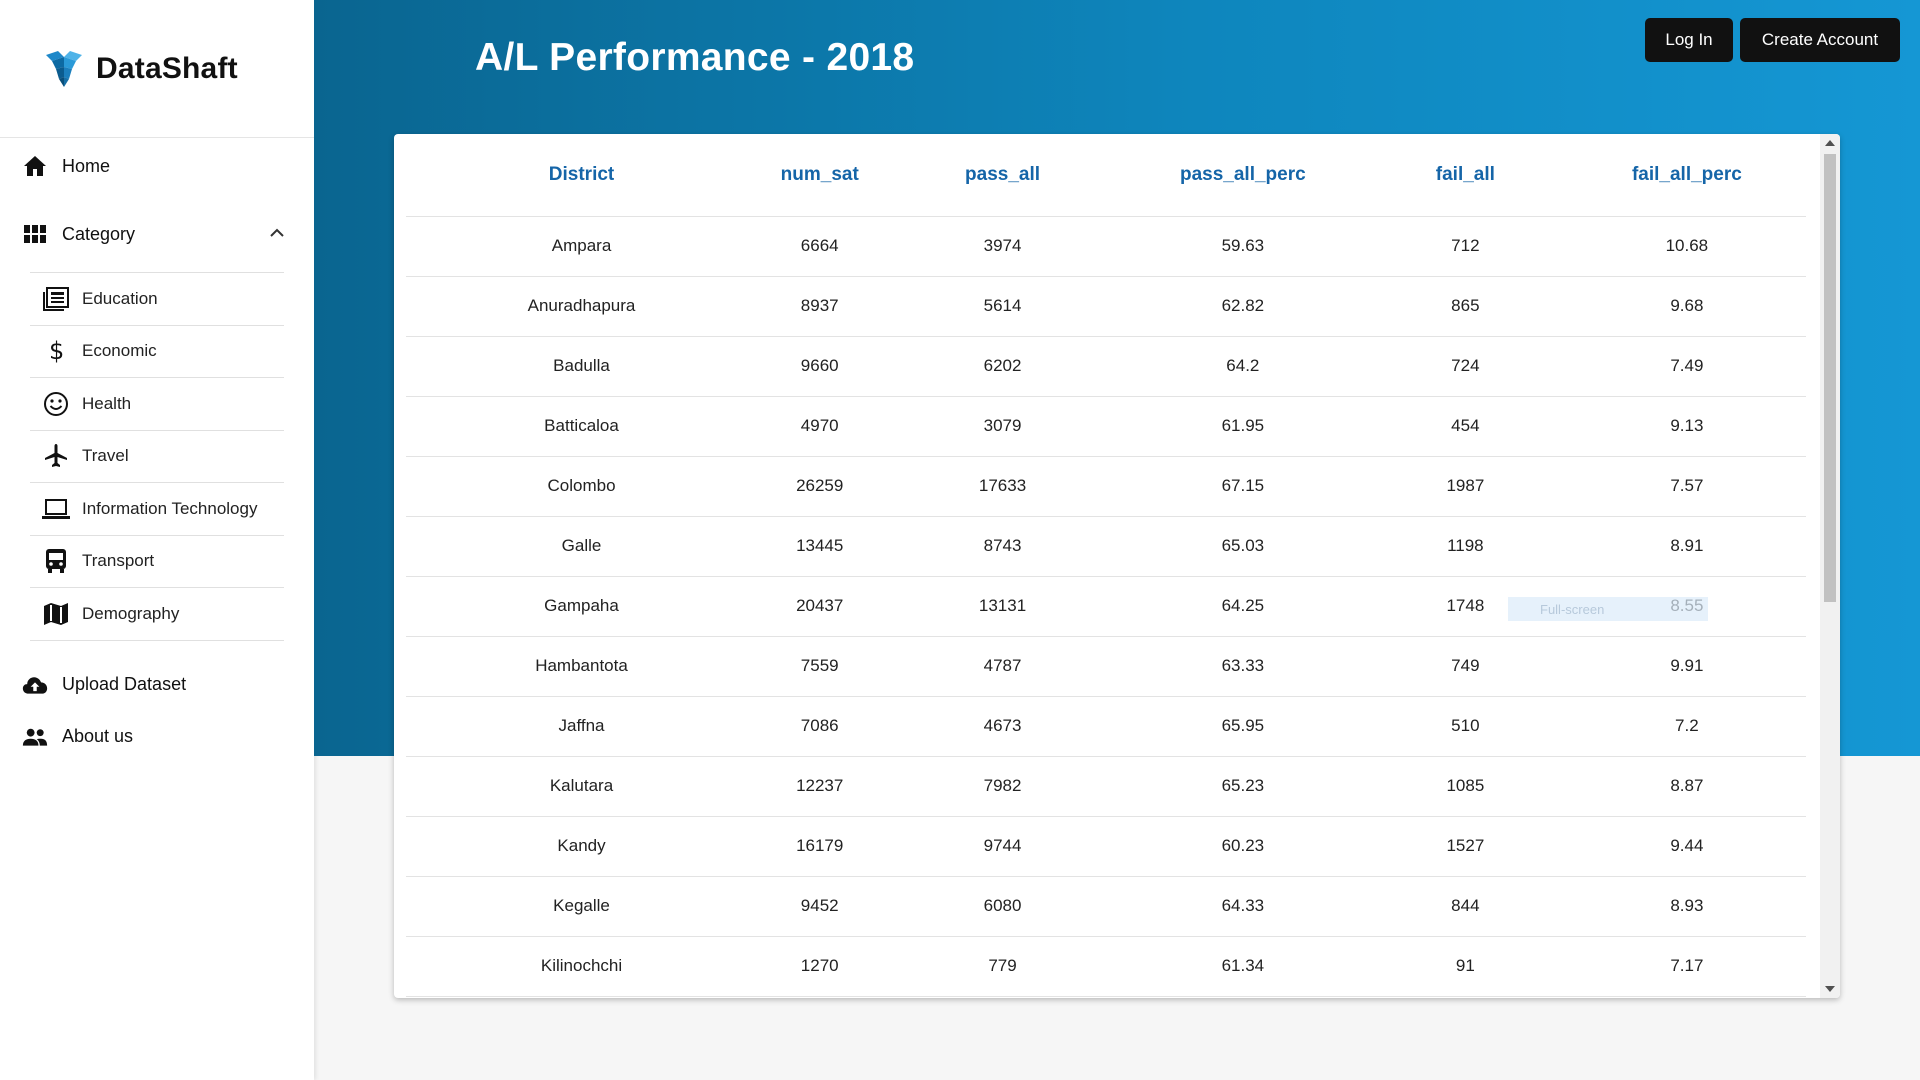  Describe the element at coordinates (56, 456) in the screenshot. I see `airplane-icon` at that location.